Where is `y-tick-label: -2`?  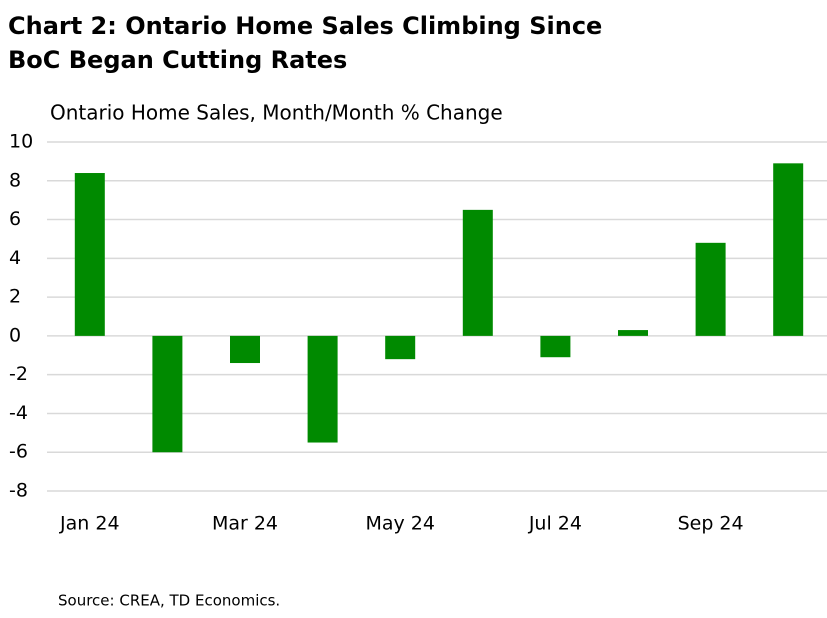
y-tick-label: -2 is located at coordinates (18, 374).